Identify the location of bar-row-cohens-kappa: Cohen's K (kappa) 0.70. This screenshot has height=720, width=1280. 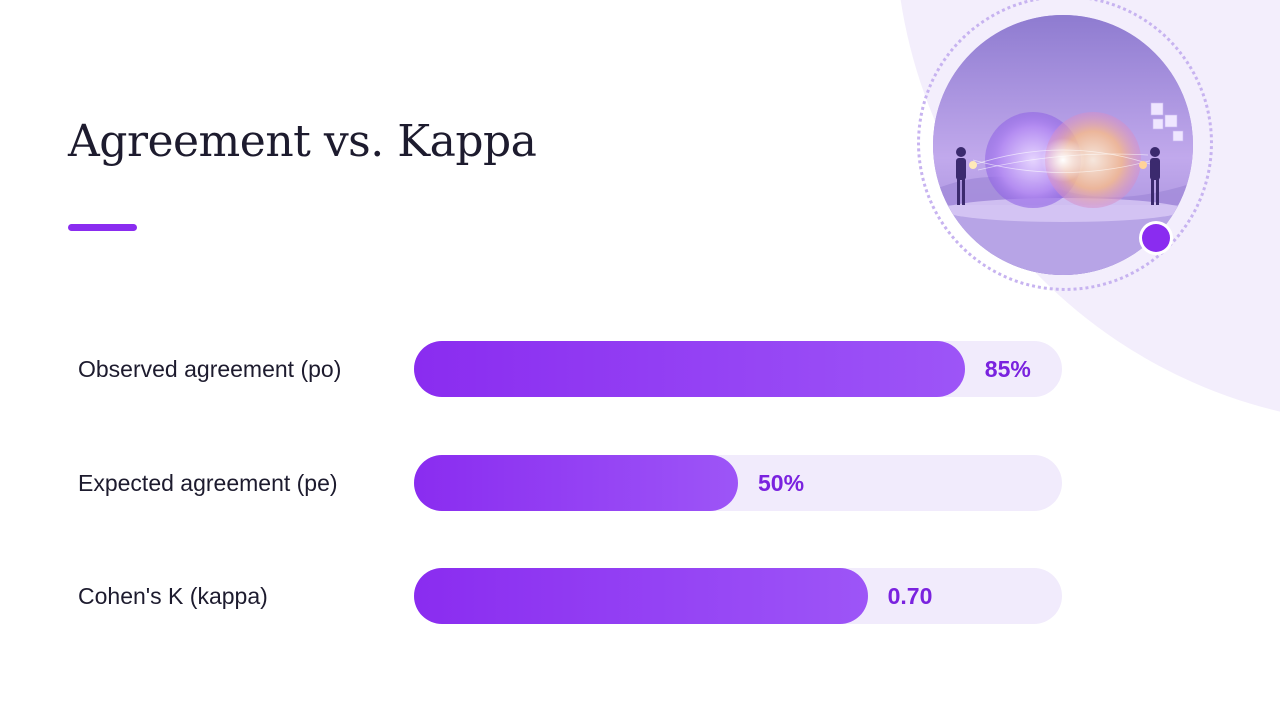
(640, 596).